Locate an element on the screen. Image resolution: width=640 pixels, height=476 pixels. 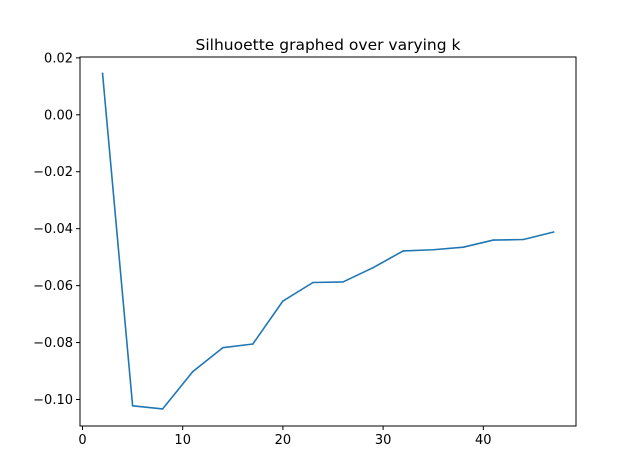
x-tick-label: 30 is located at coordinates (383, 440).